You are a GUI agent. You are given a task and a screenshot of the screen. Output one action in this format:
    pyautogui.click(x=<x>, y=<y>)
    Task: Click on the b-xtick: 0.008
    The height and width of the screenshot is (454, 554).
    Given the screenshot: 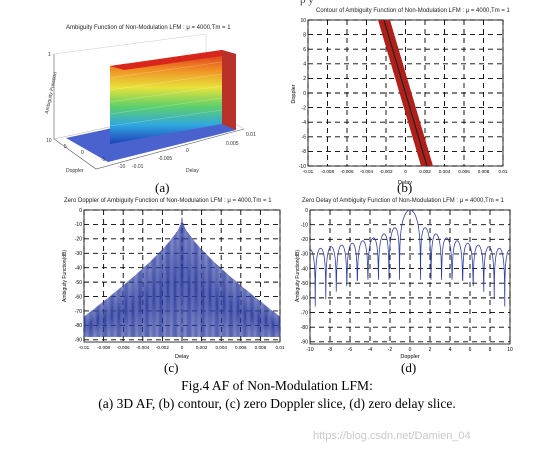 What is the action you would take?
    pyautogui.click(x=484, y=171)
    